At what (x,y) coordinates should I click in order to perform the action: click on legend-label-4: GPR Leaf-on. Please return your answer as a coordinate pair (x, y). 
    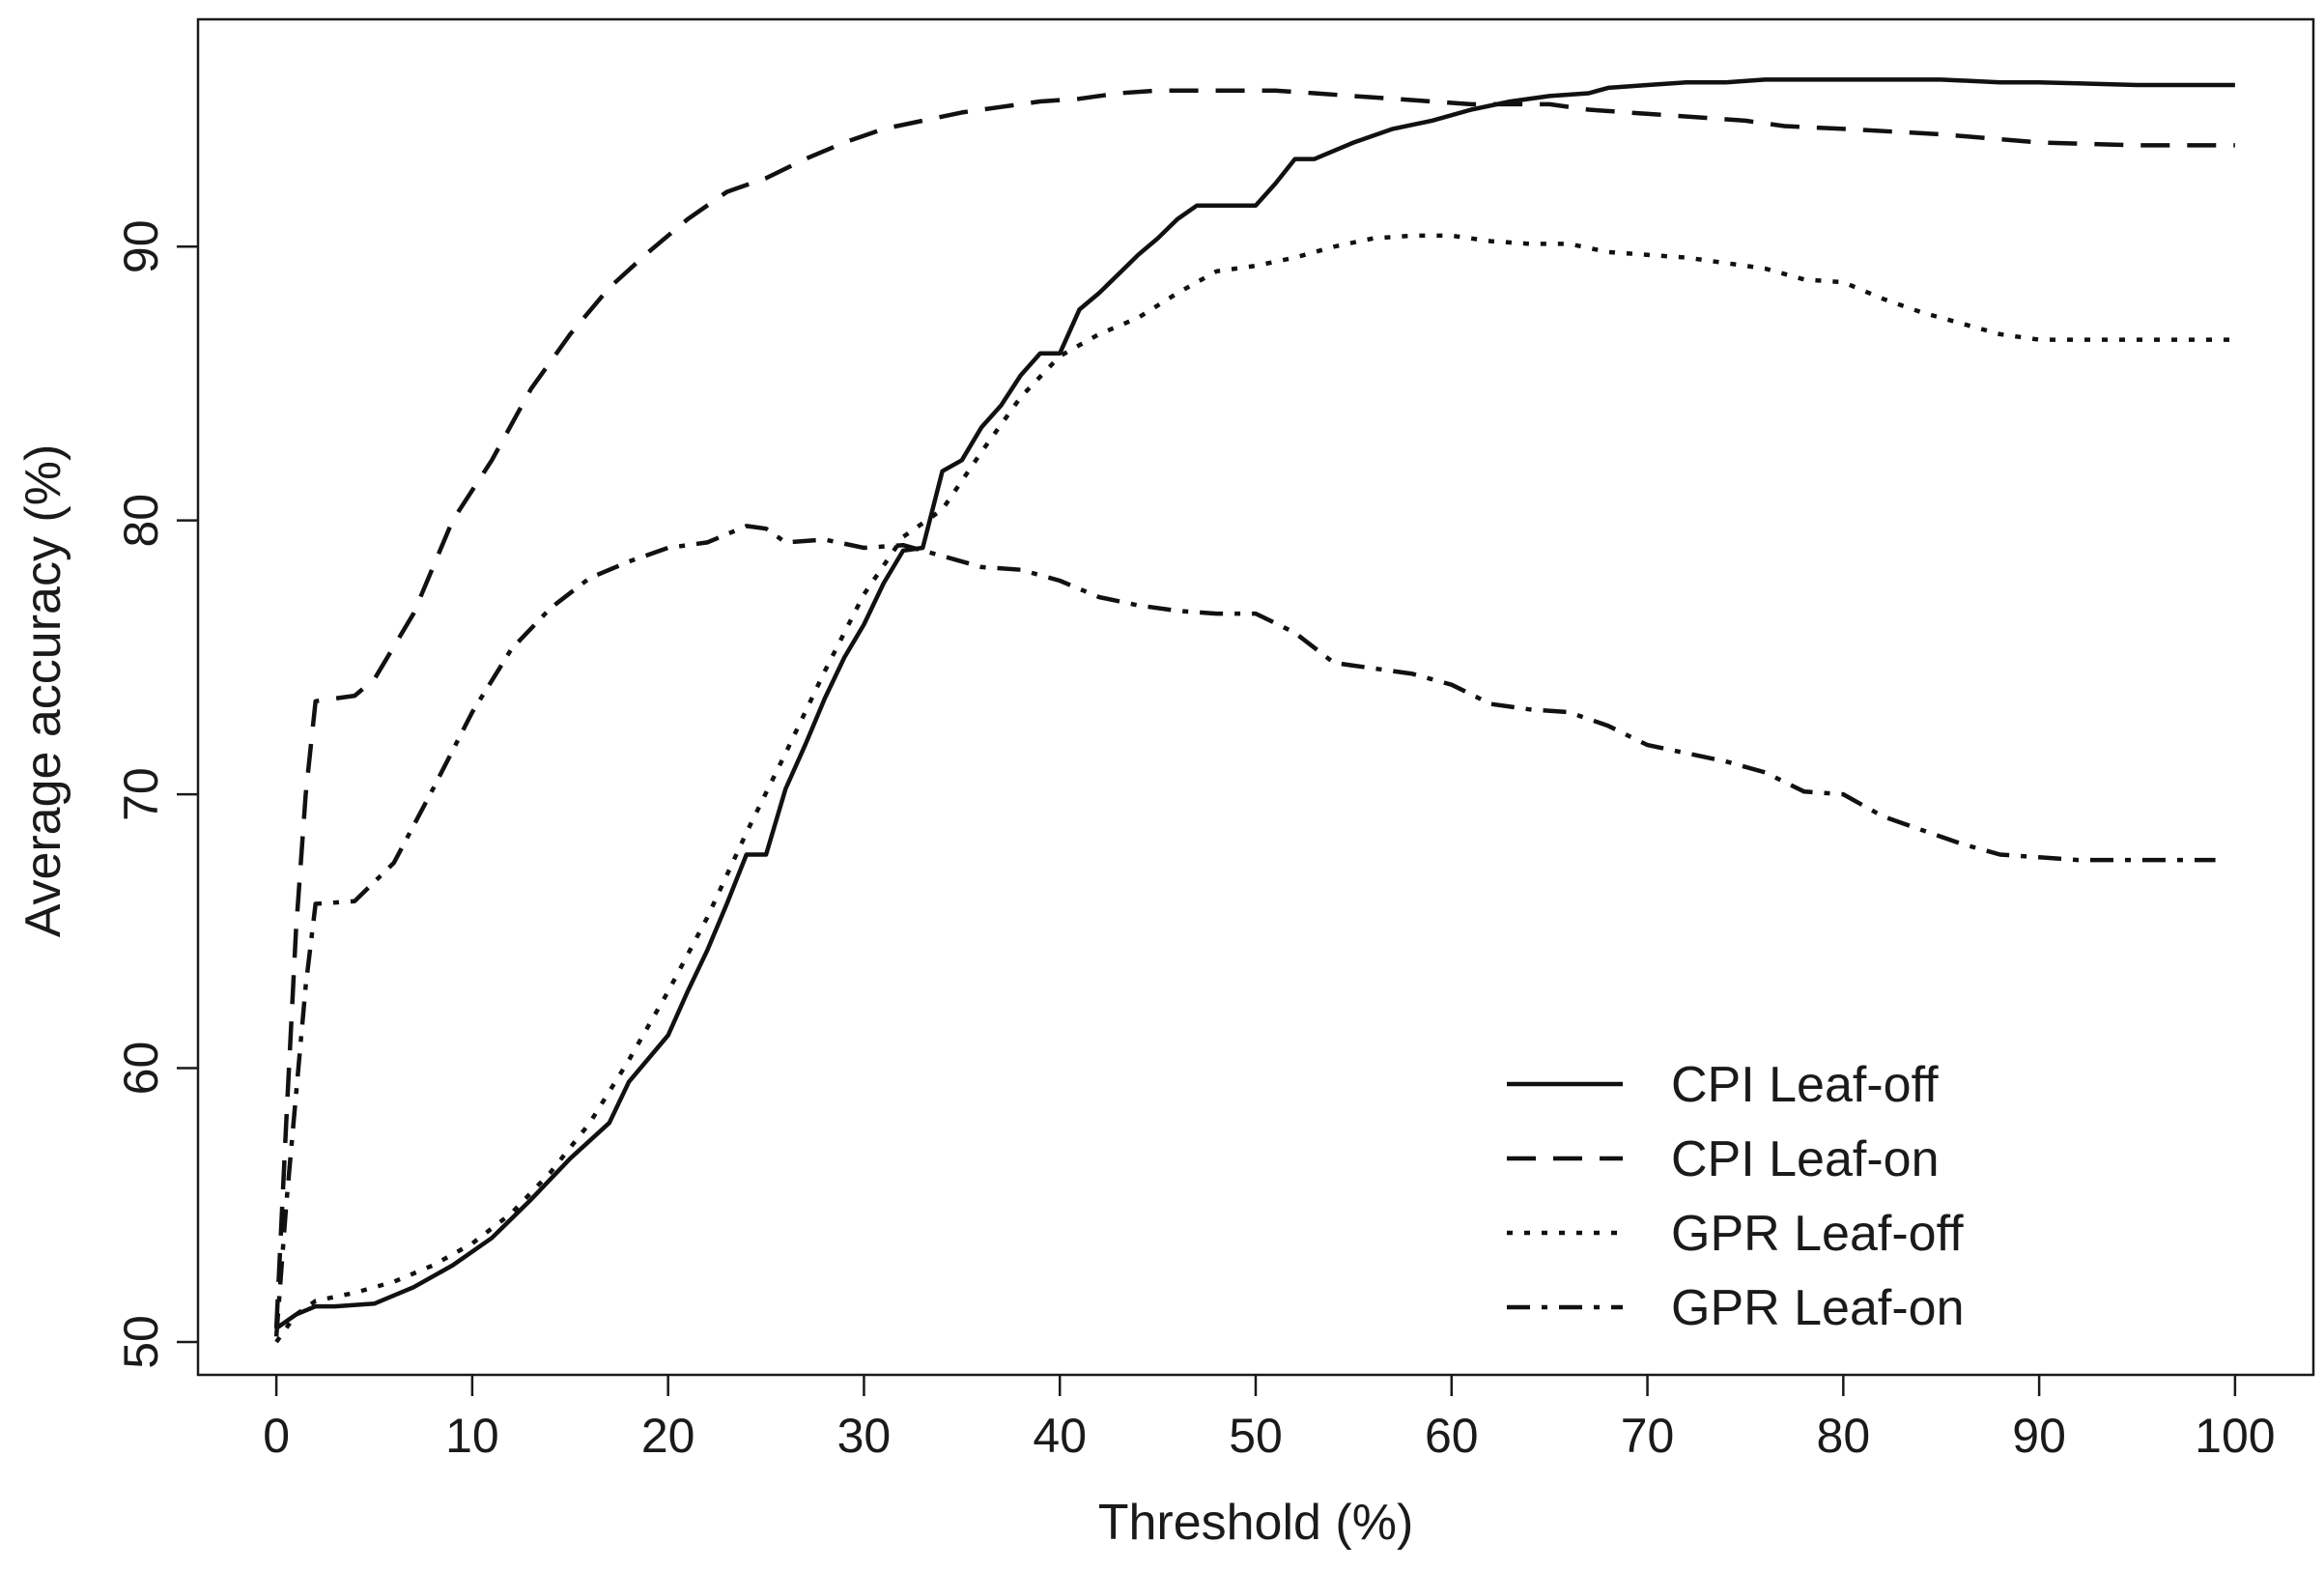
    Looking at the image, I should click on (1818, 1308).